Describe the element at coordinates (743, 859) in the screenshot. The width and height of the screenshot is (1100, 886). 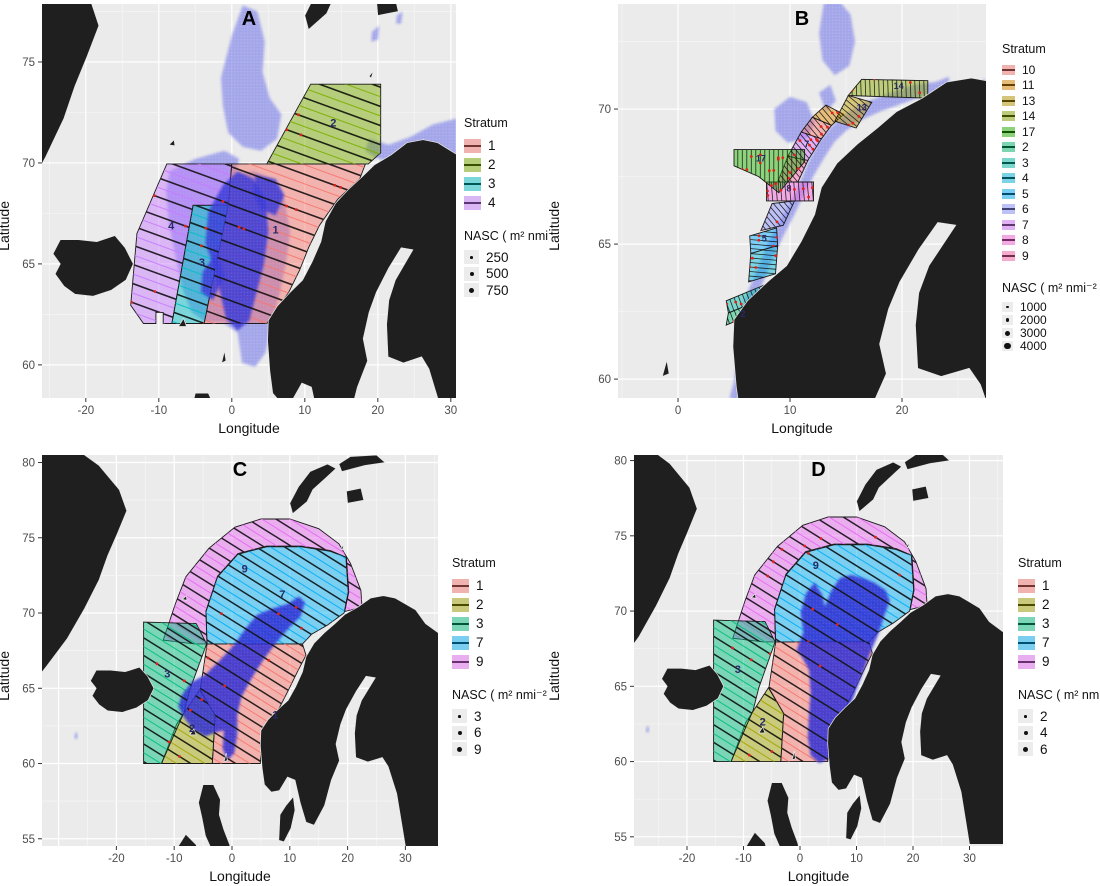
I see `x-tick-label: -10` at that location.